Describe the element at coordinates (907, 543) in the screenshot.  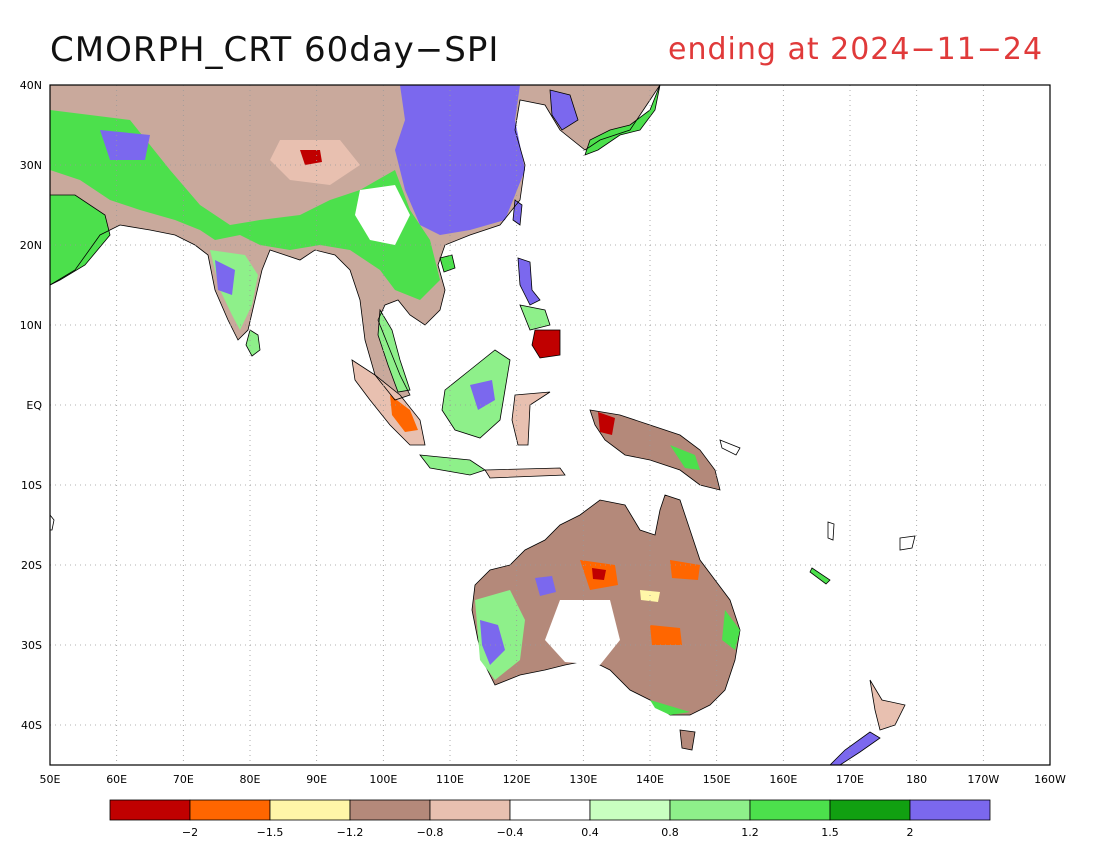
I see `land-fiji` at that location.